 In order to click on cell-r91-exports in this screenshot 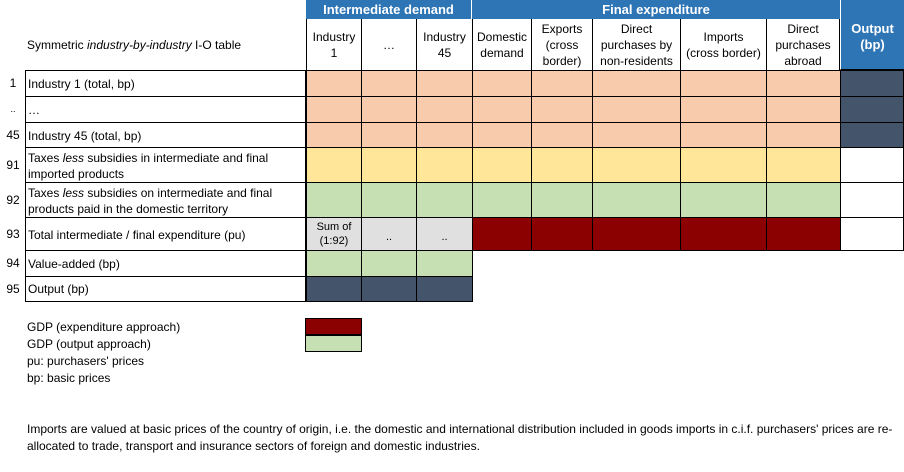, I will do `click(562, 165)`.